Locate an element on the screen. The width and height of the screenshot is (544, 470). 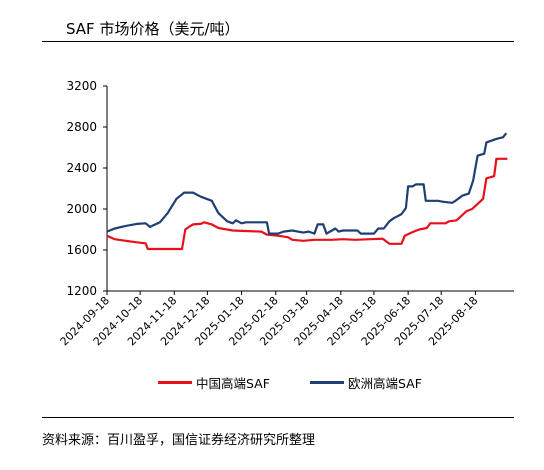
source-divider is located at coordinates (278, 417).